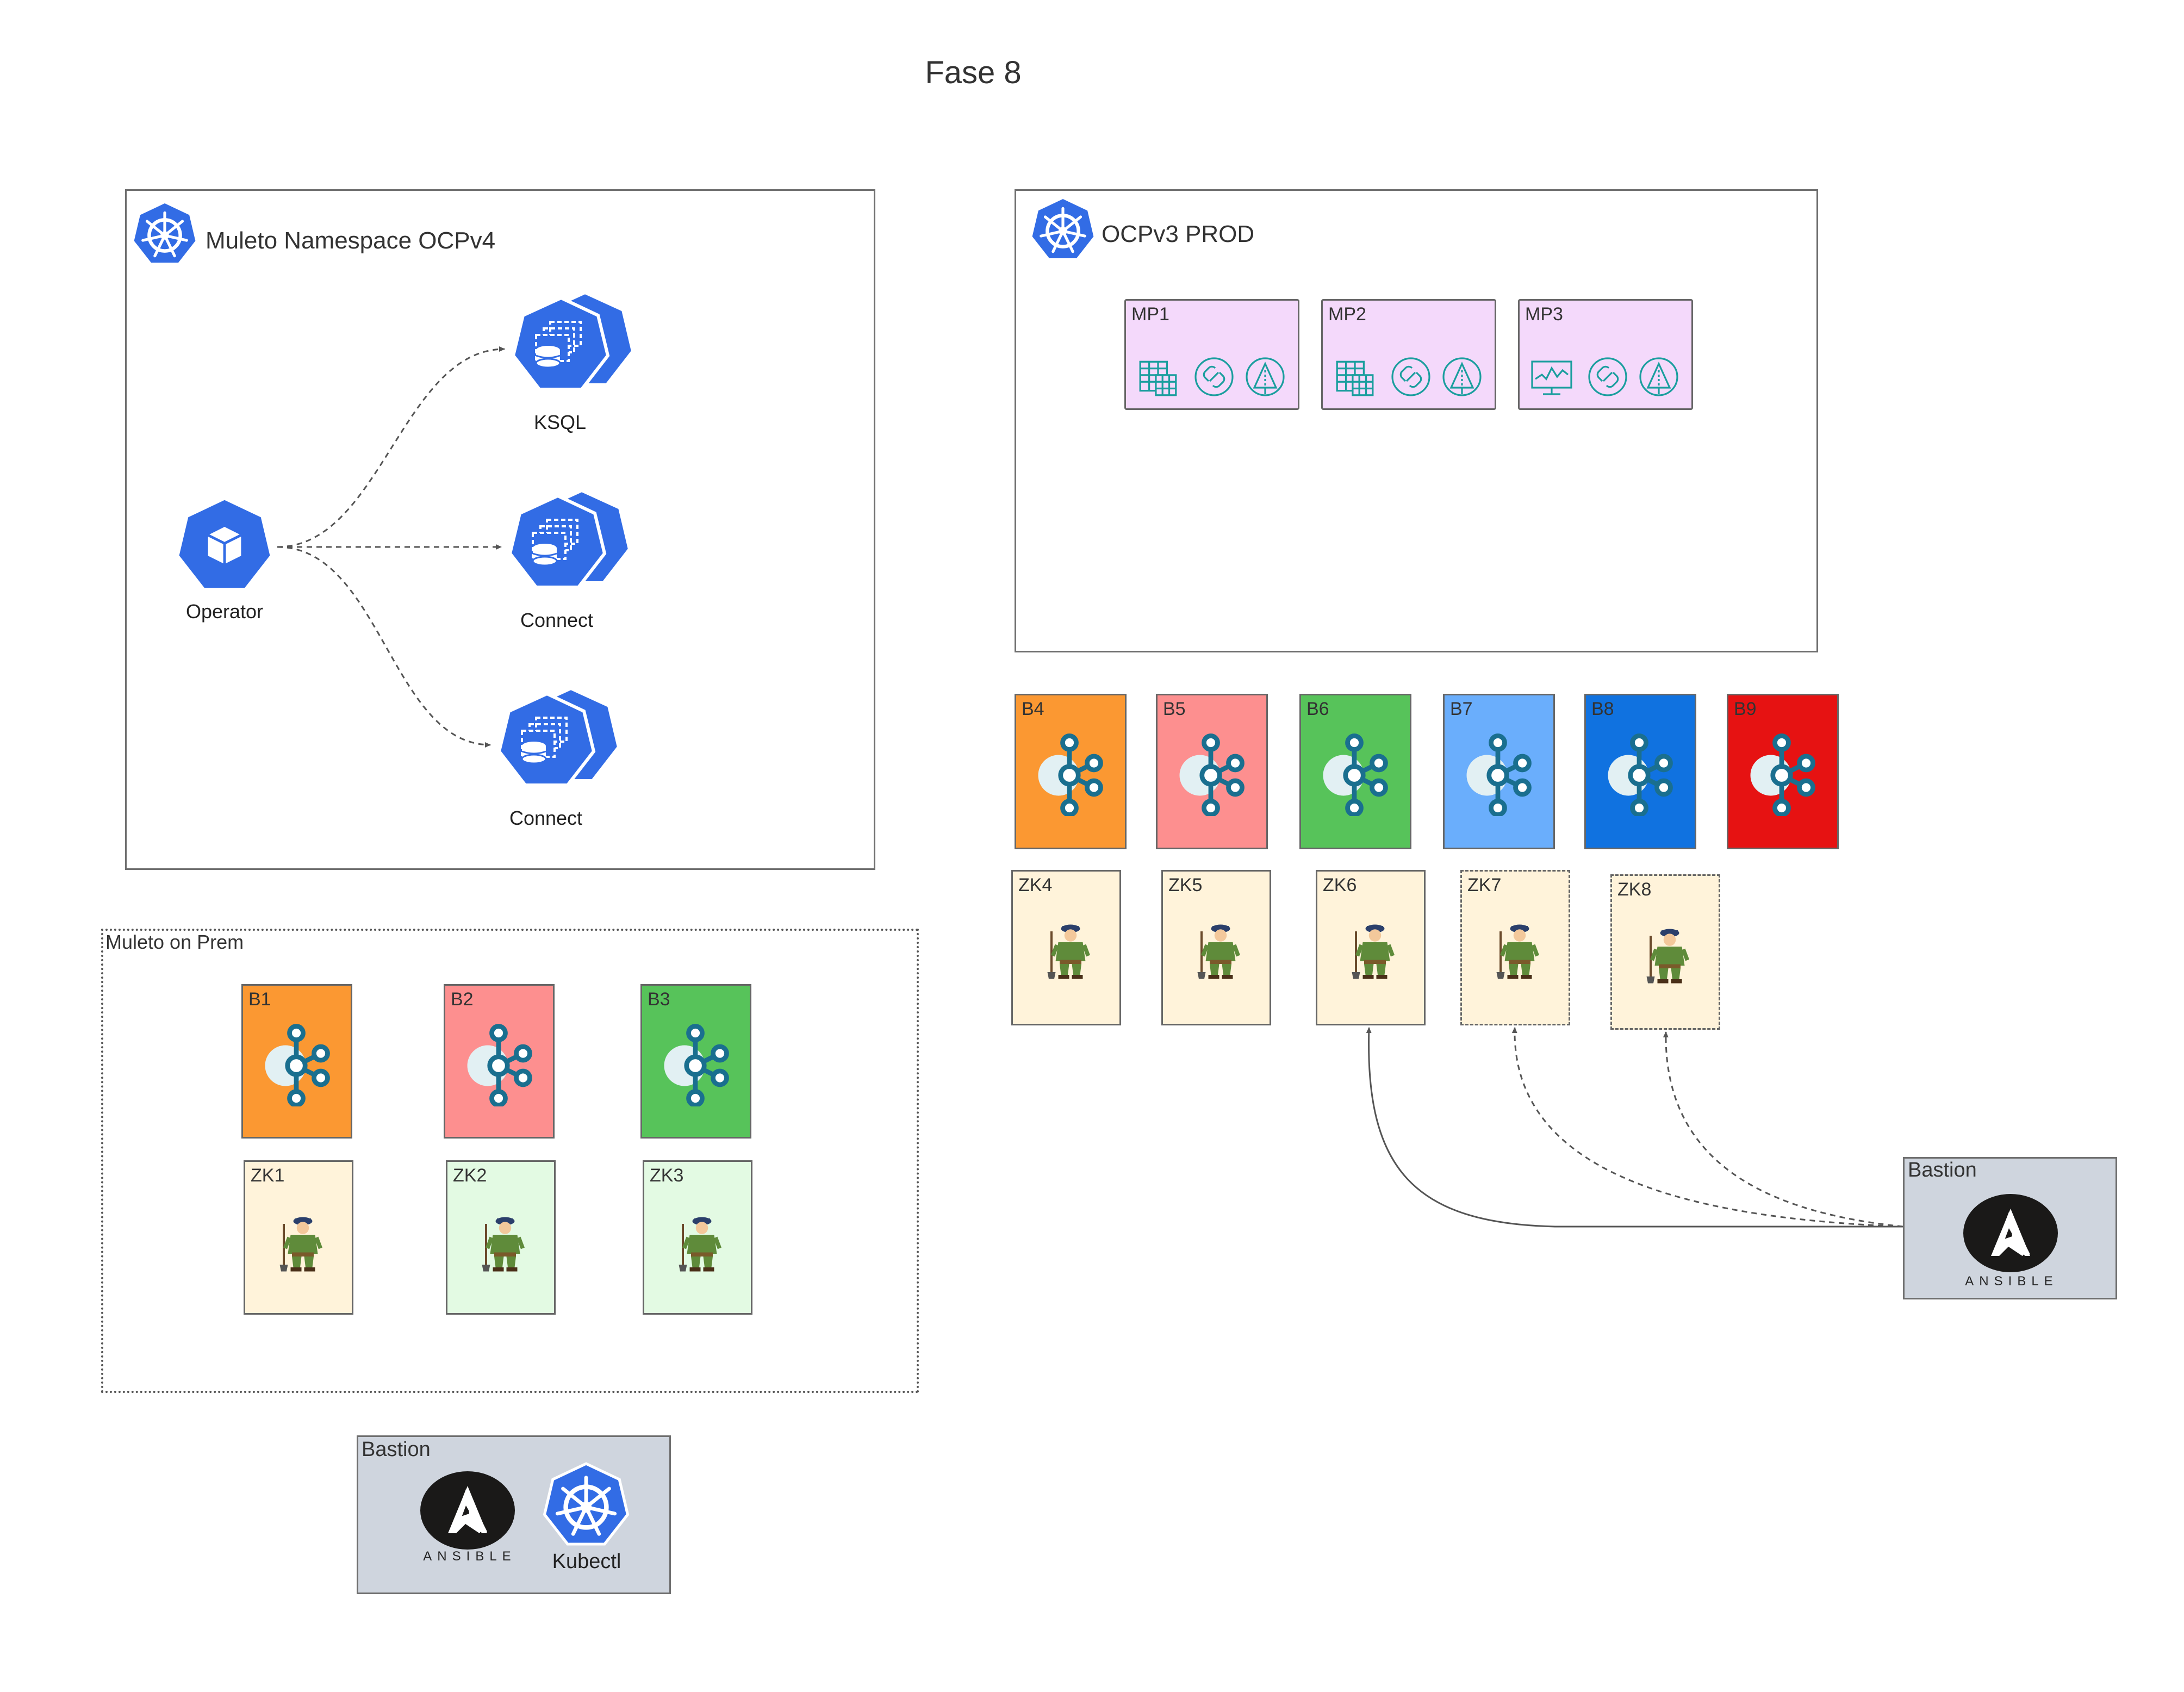  Describe the element at coordinates (384, 647) in the screenshot. I see `operator-to-connect-edge` at that location.